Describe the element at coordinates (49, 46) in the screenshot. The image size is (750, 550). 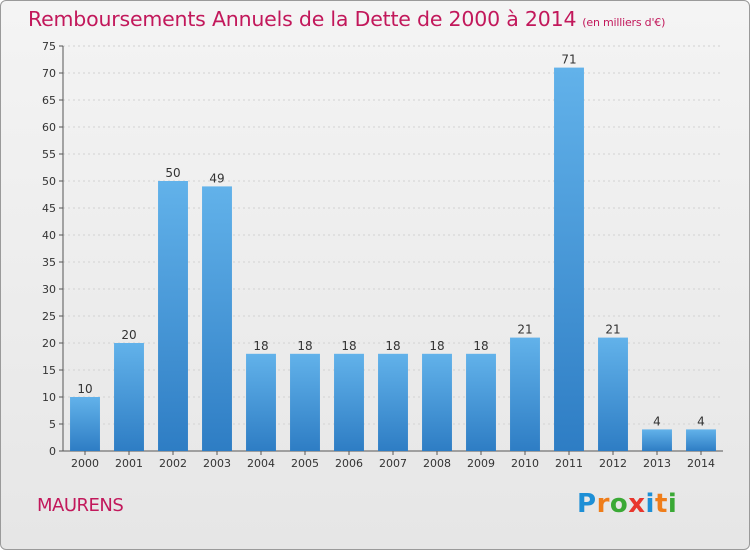
I see `y-tick-label: 75` at that location.